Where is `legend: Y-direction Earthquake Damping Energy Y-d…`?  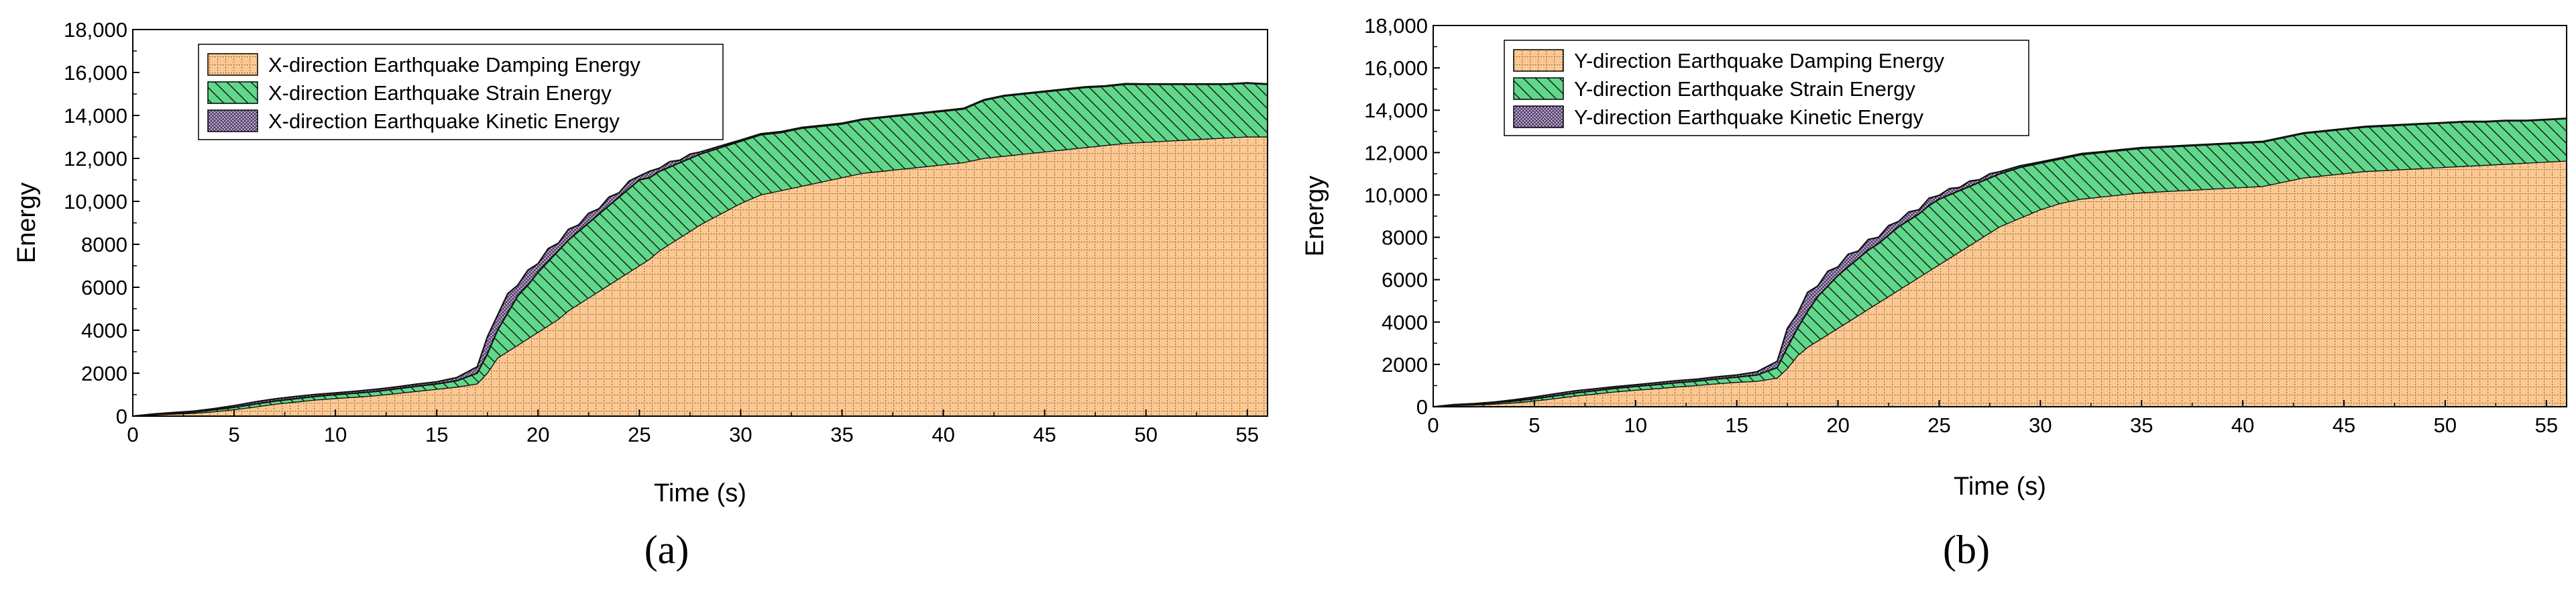 legend: Y-direction Earthquake Damping Energy Y-d… is located at coordinates (1766, 88).